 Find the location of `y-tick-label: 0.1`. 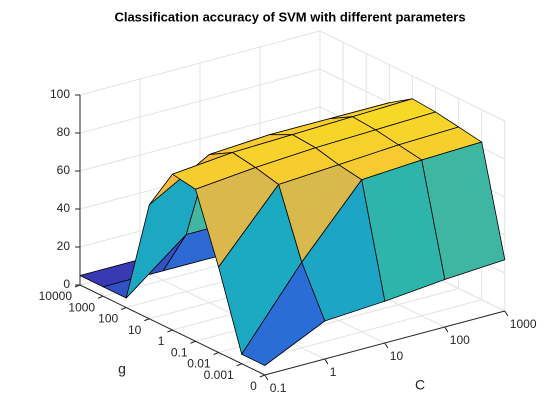

y-tick-label: 0.1 is located at coordinates (179, 352).